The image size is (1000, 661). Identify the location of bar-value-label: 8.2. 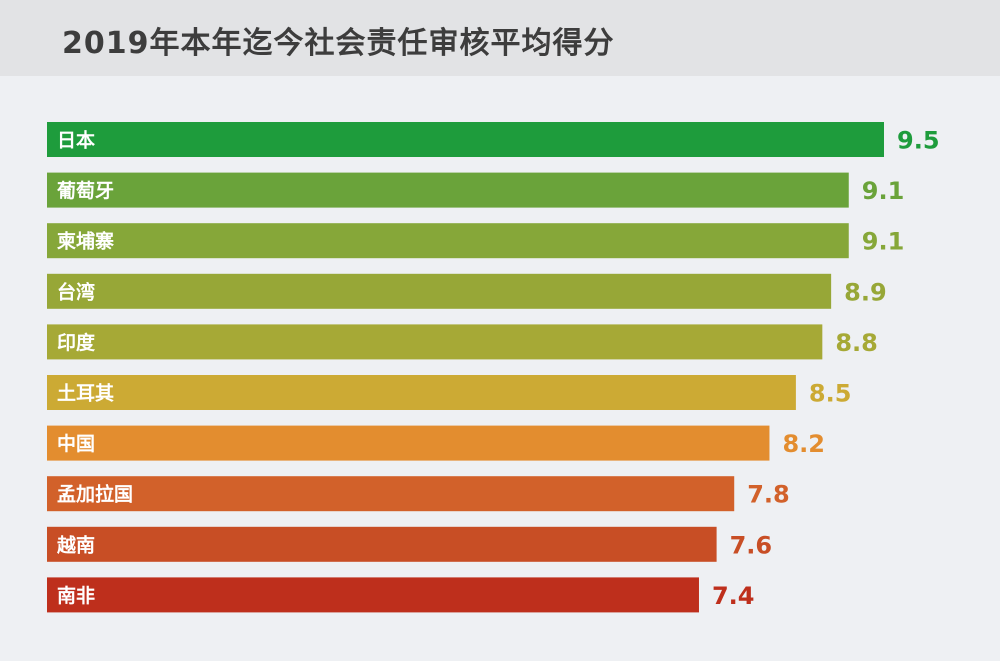
(803, 444).